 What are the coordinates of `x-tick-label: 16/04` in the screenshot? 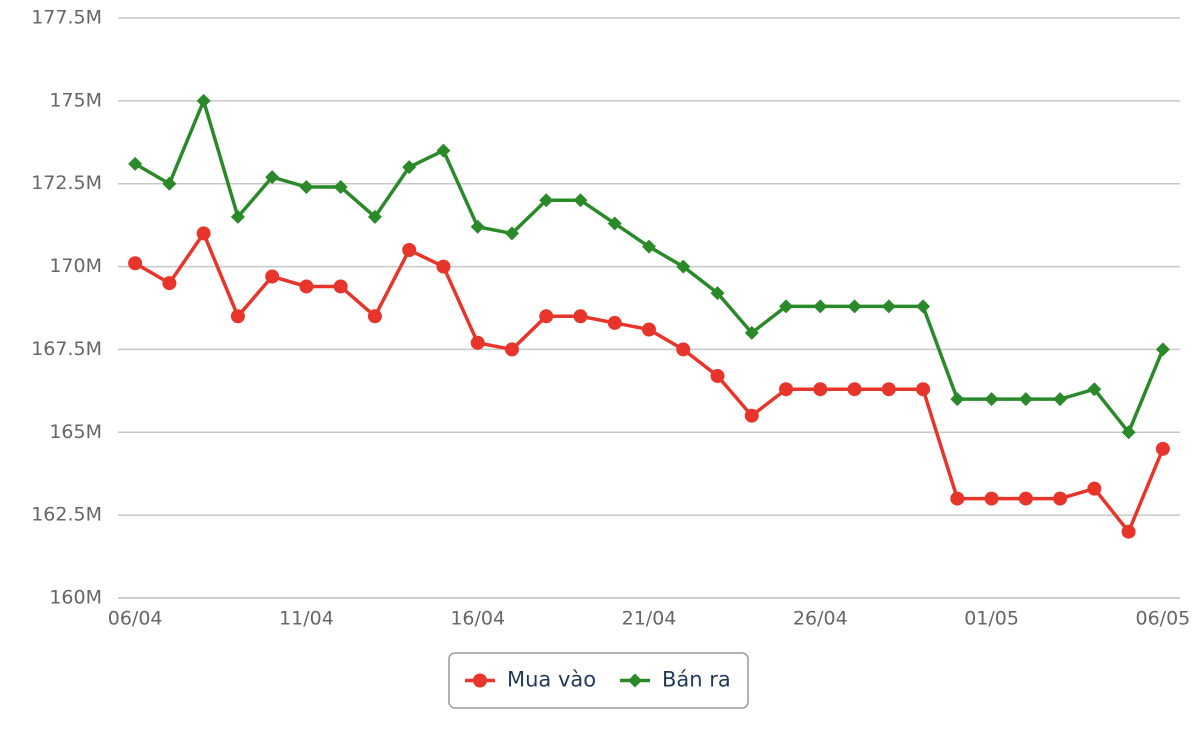 It's located at (477, 619).